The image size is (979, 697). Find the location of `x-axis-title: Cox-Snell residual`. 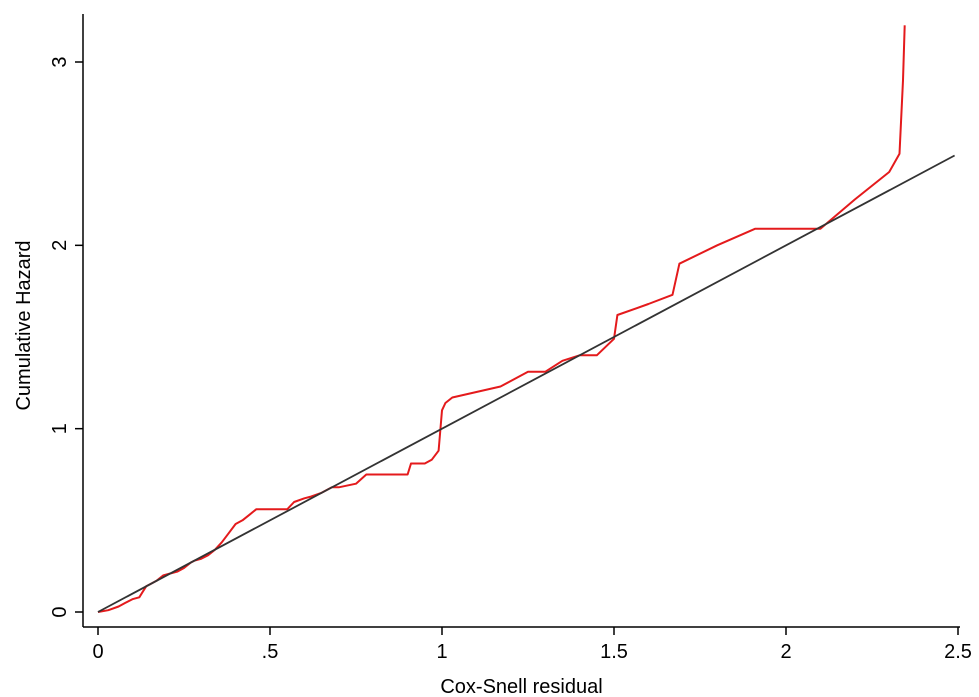

x-axis-title: Cox-Snell residual is located at coordinates (521, 686).